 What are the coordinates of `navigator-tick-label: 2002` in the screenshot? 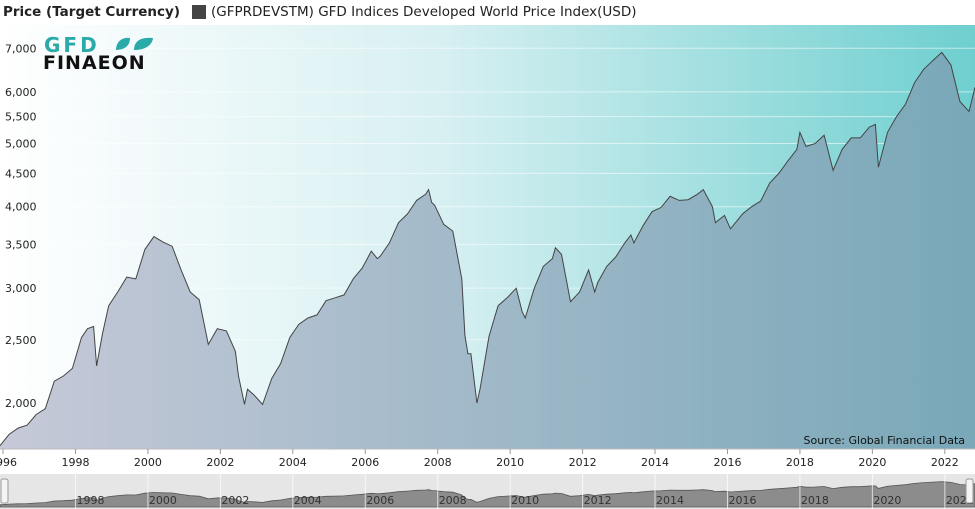 It's located at (235, 500).